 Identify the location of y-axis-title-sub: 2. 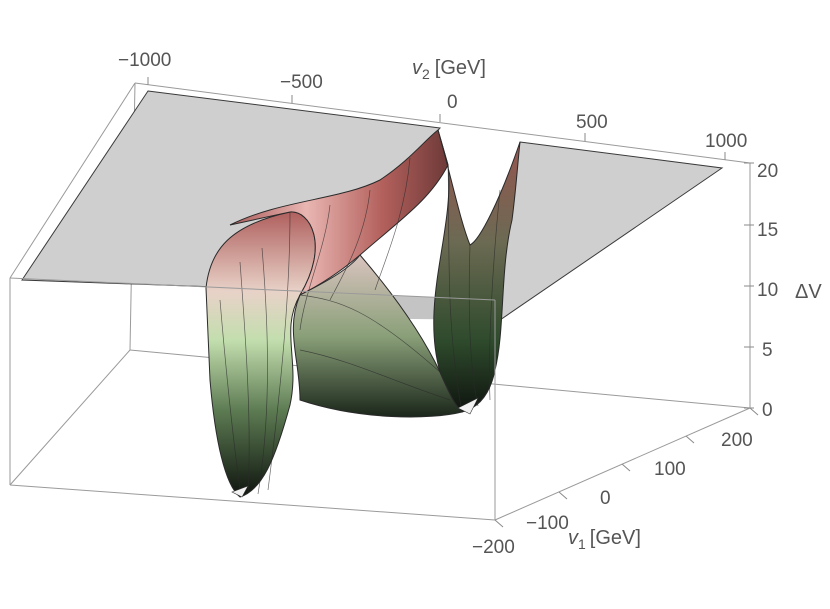
(426, 74).